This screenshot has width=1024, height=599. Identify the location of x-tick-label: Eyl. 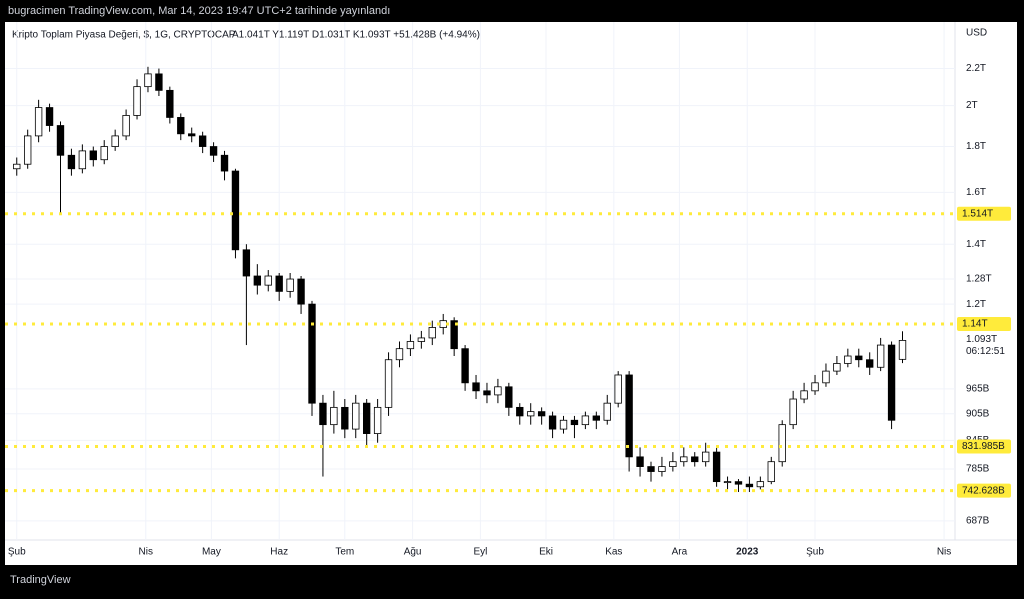
(480, 552).